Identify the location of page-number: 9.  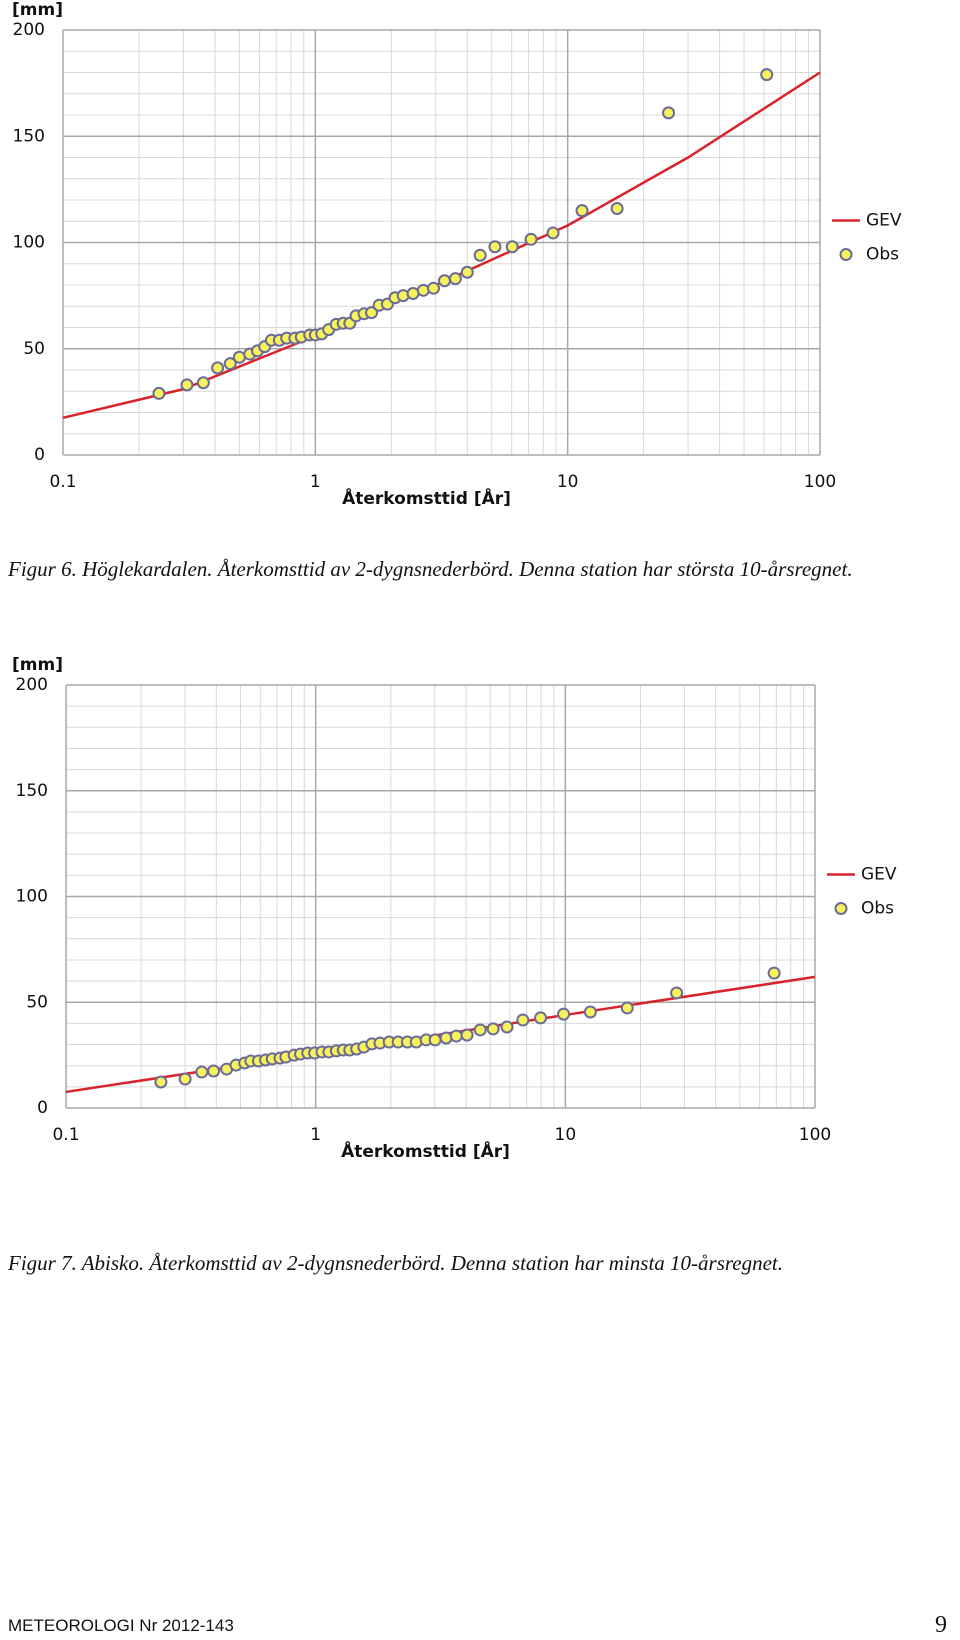
(941, 1625).